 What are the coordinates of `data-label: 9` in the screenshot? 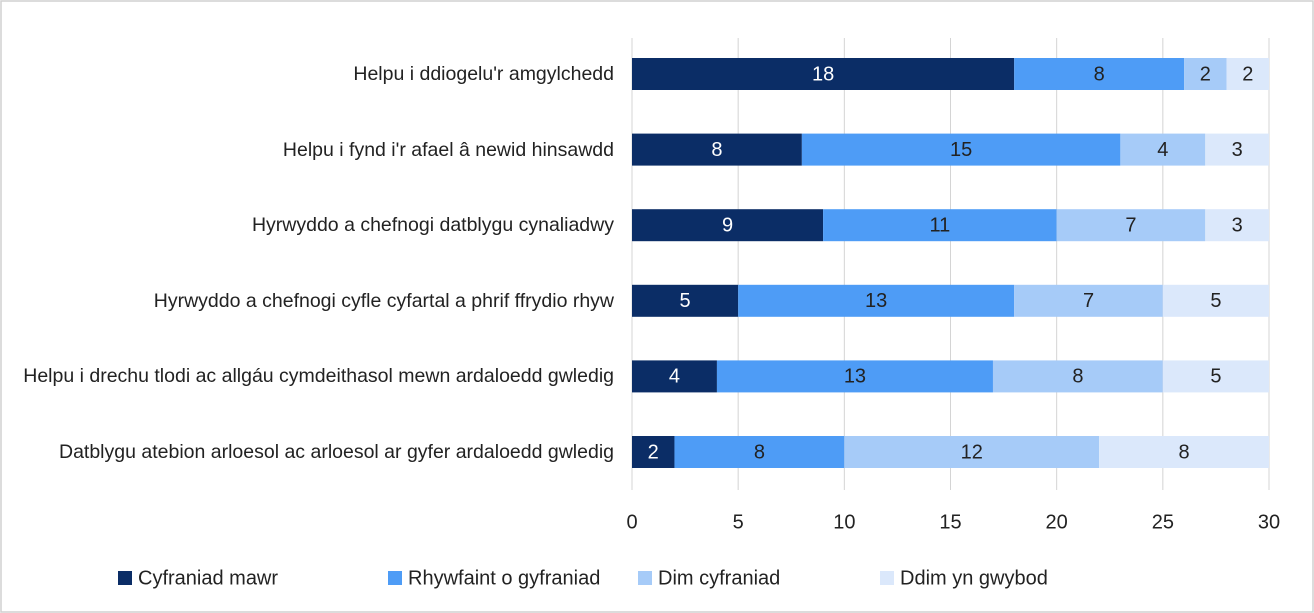 It's located at (727, 225).